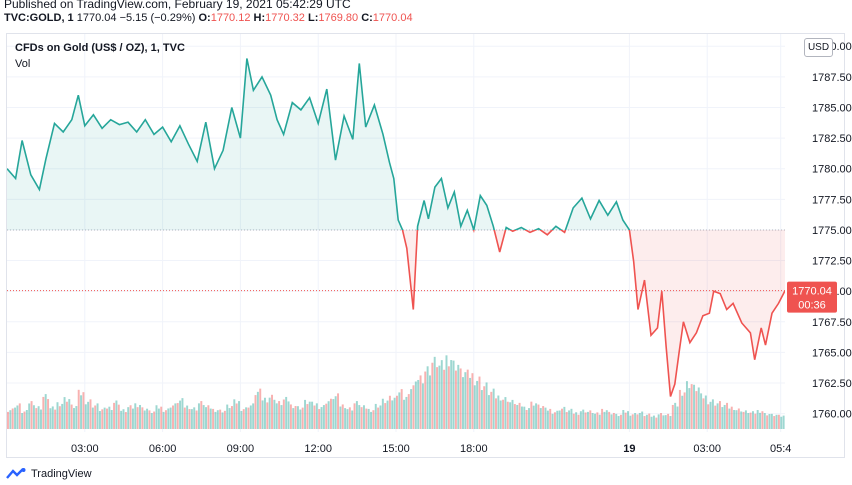  Describe the element at coordinates (832, 384) in the screenshot. I see `y-tick-label: 1762.50` at that location.